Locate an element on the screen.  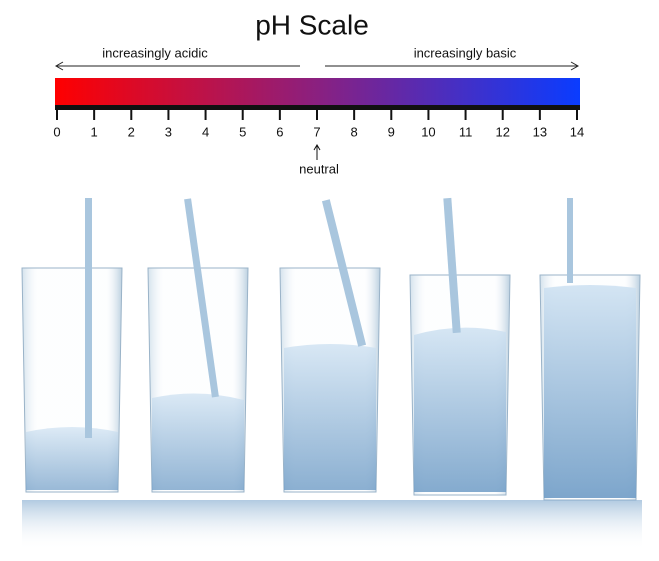
basic-label: increasingly basic is located at coordinates (465, 52).